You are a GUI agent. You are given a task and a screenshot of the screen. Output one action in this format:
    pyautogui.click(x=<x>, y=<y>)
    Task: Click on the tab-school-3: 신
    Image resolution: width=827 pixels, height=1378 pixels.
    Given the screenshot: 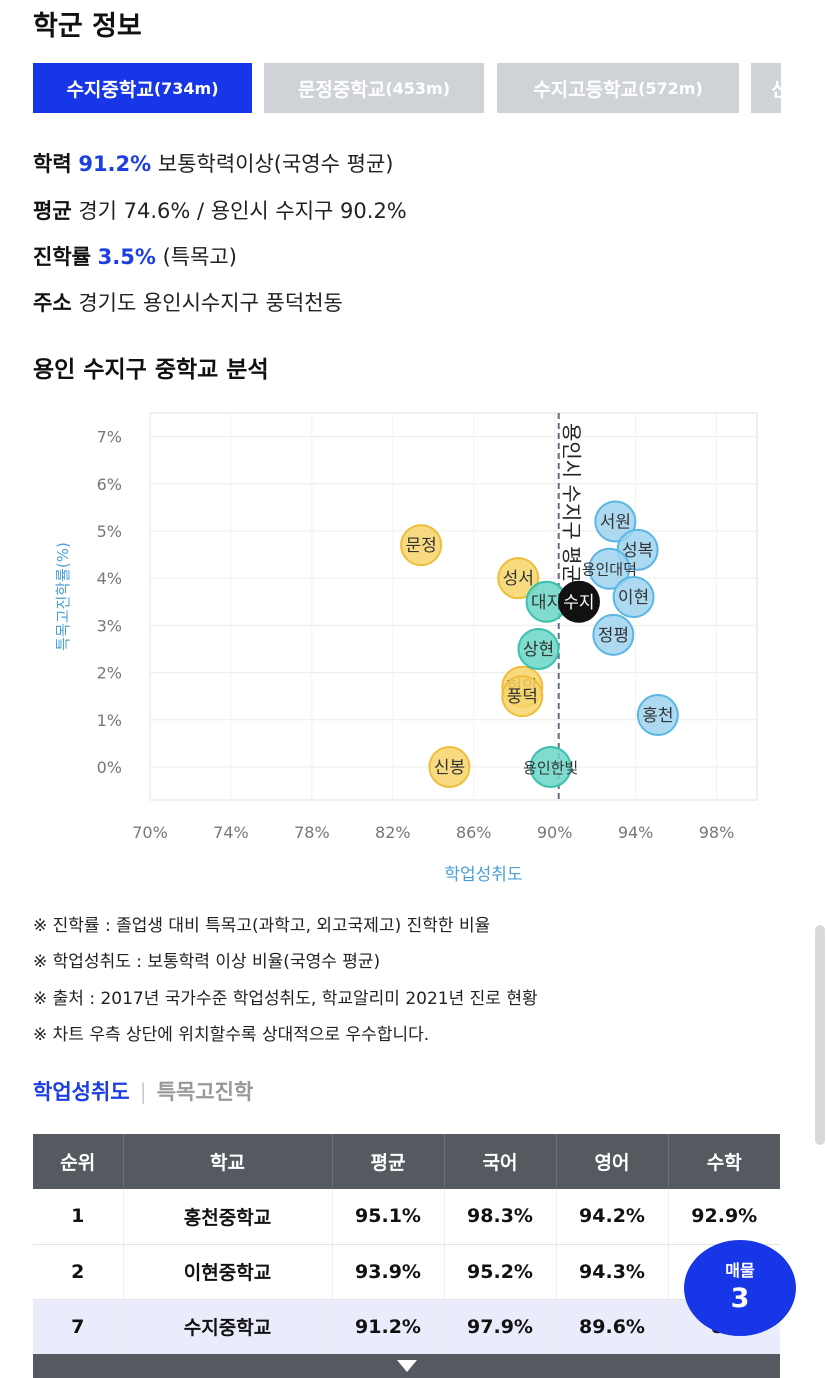 What is the action you would take?
    pyautogui.click(x=766, y=88)
    